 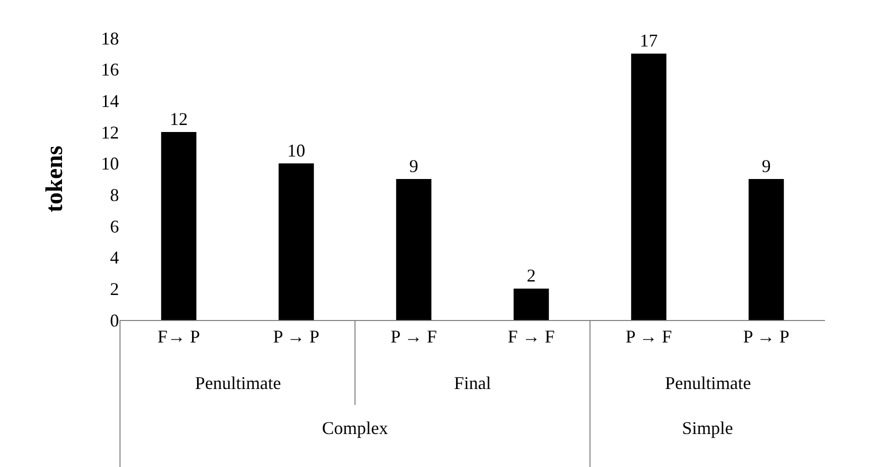 What do you see at coordinates (649, 40) in the screenshot?
I see `data-label: 17` at bounding box center [649, 40].